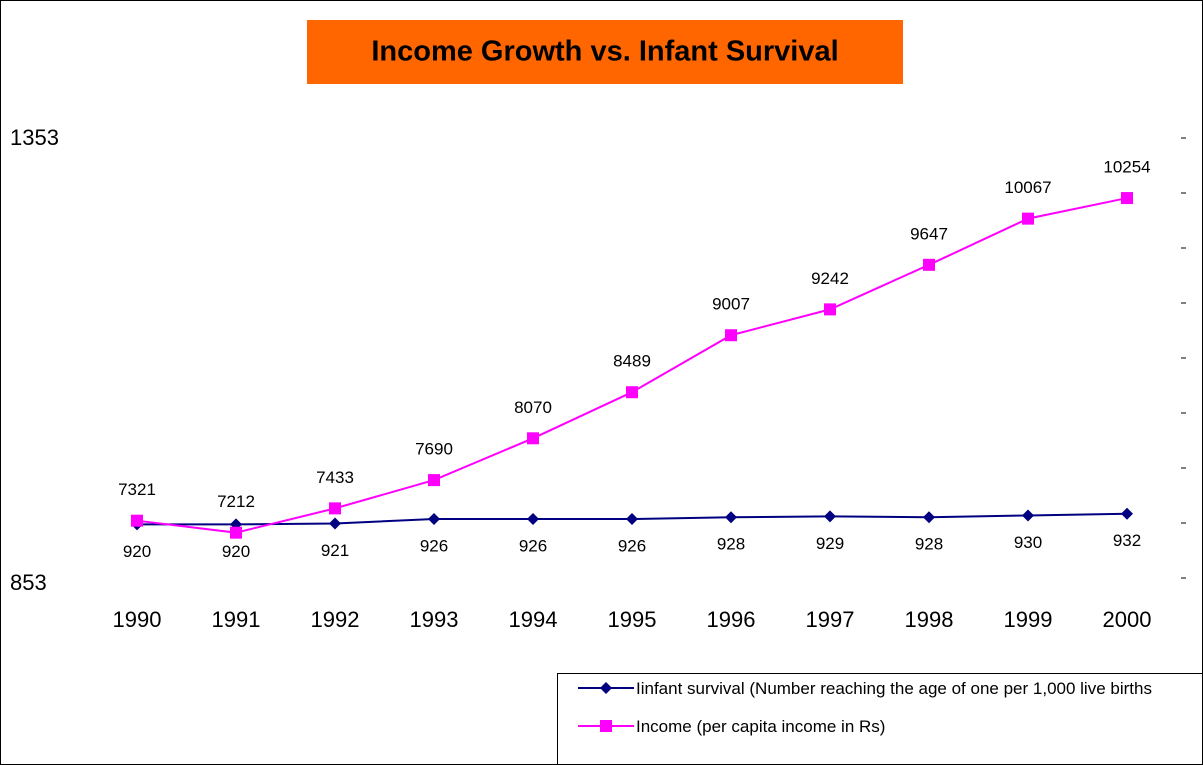 The image size is (1203, 765). What do you see at coordinates (1028, 619) in the screenshot?
I see `x-tick-label: 1999` at bounding box center [1028, 619].